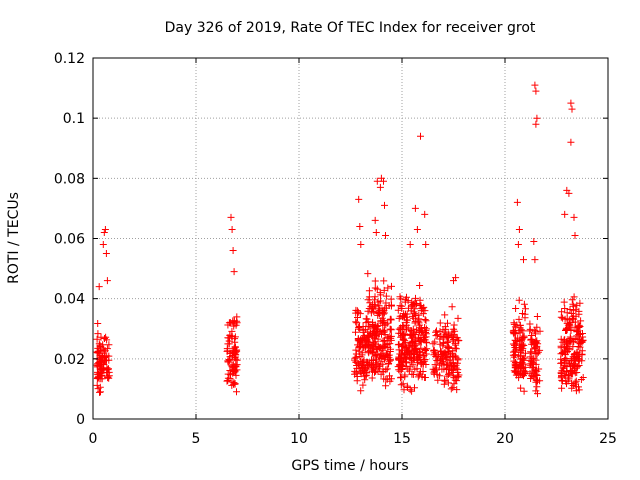  What do you see at coordinates (69, 360) in the screenshot?
I see `y-tick-label: 0.02` at bounding box center [69, 360].